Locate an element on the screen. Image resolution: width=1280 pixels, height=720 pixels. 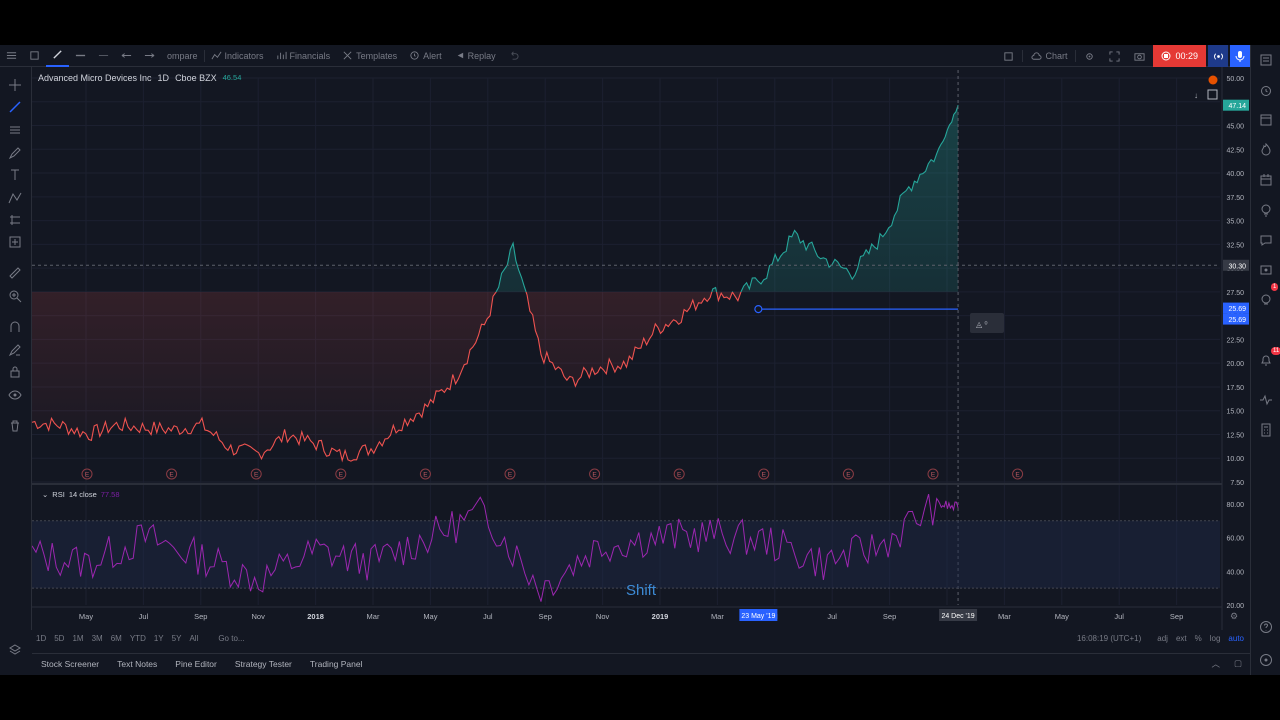
ideas-icon is located at coordinates (1266, 210).